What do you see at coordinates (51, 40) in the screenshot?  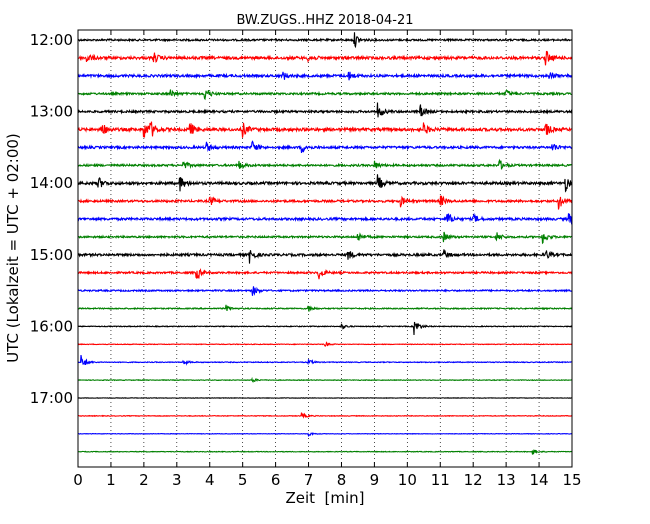 I see `y-tick-label: 12:00` at bounding box center [51, 40].